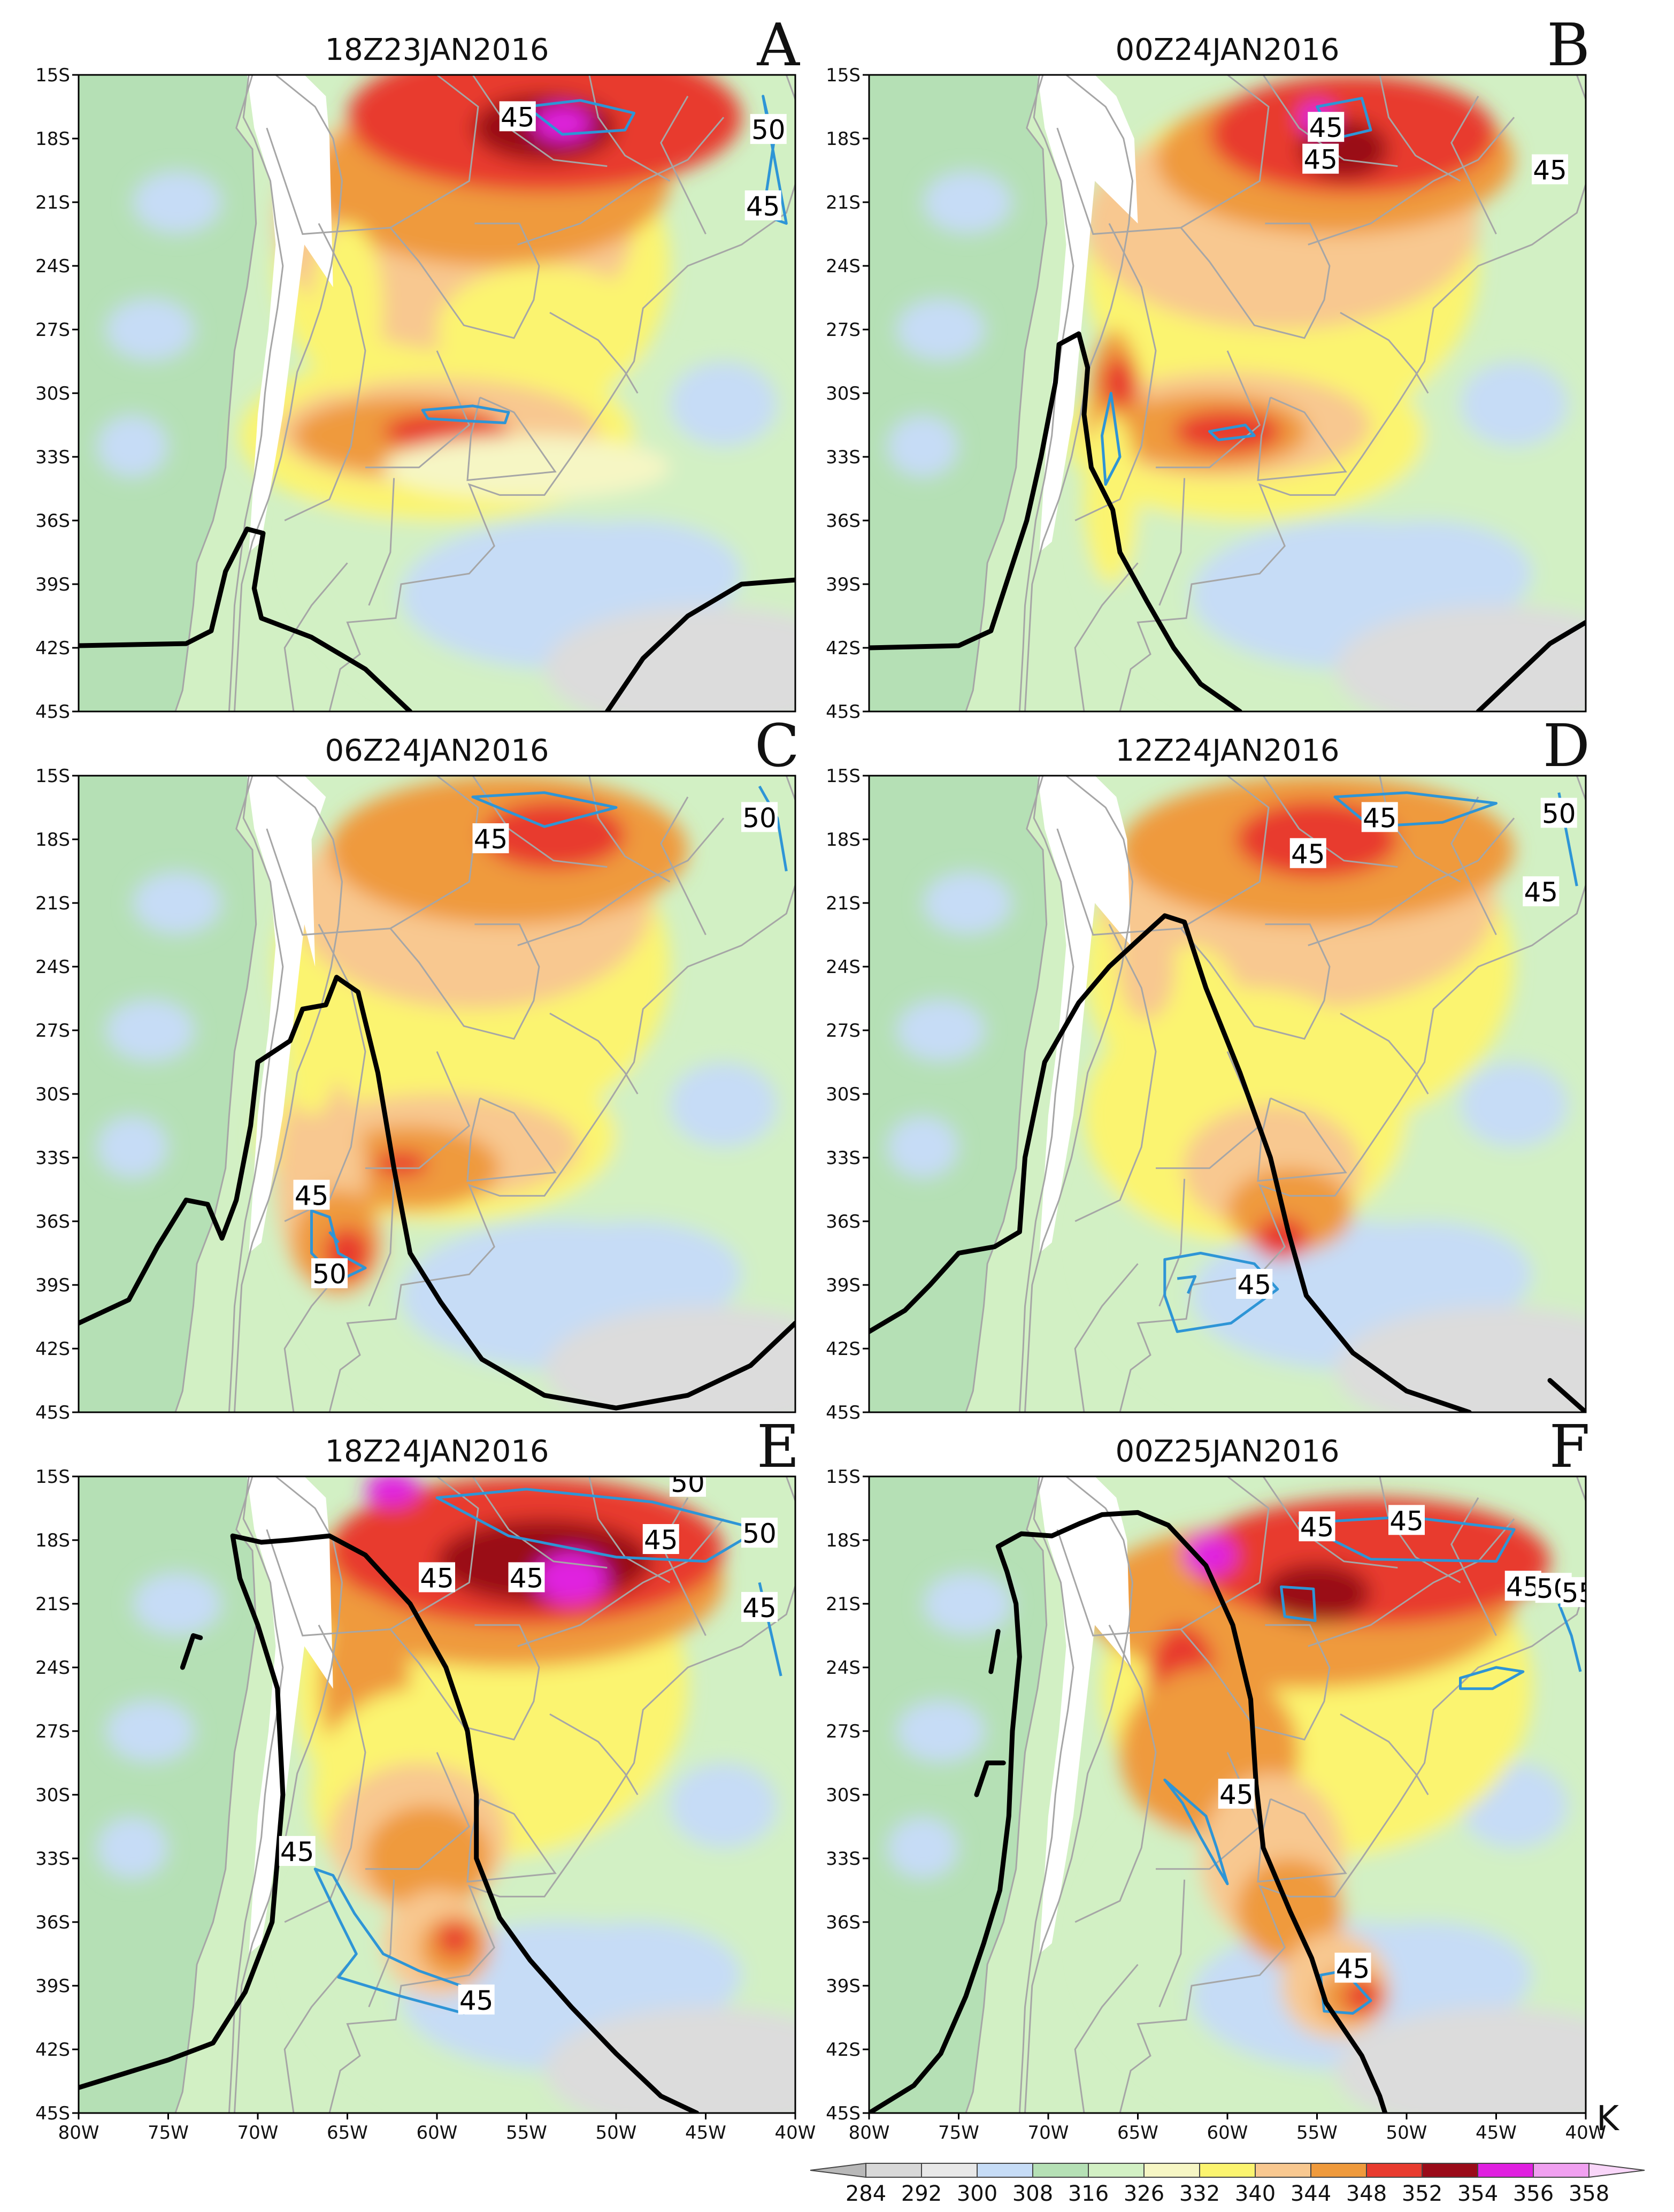  What do you see at coordinates (53, 777) in the screenshot?
I see `lat-tick-label: 15S` at bounding box center [53, 777].